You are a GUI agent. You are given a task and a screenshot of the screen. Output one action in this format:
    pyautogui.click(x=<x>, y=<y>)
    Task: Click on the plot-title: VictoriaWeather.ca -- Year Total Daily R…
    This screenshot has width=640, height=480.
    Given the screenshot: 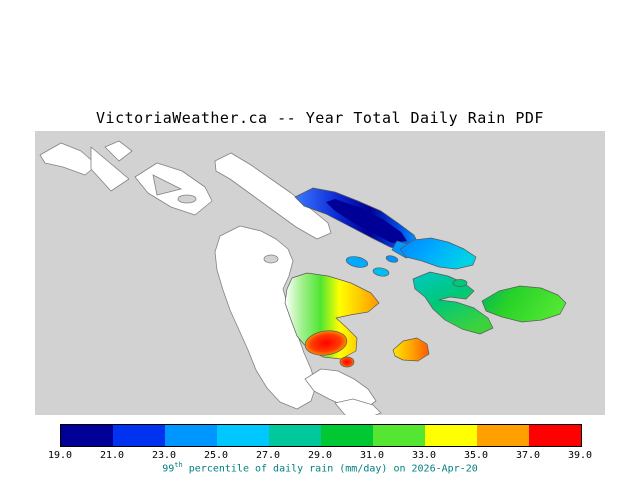 What is the action you would take?
    pyautogui.click(x=320, y=118)
    